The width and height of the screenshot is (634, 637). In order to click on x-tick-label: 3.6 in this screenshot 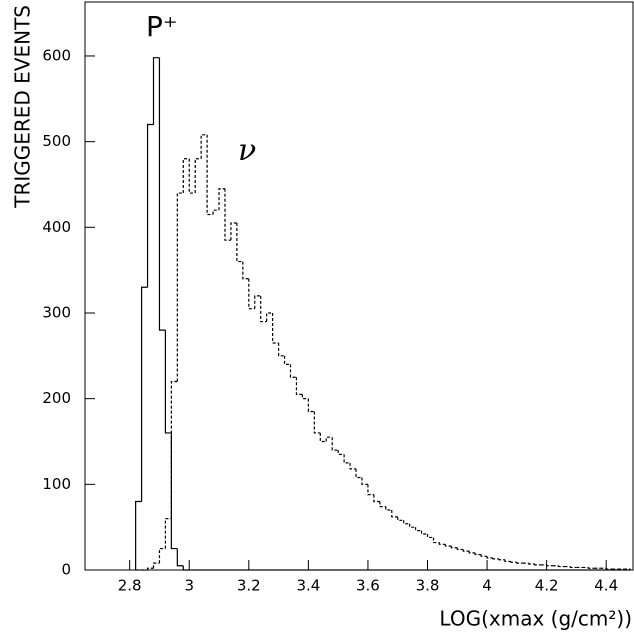, I will do `click(368, 586)`.